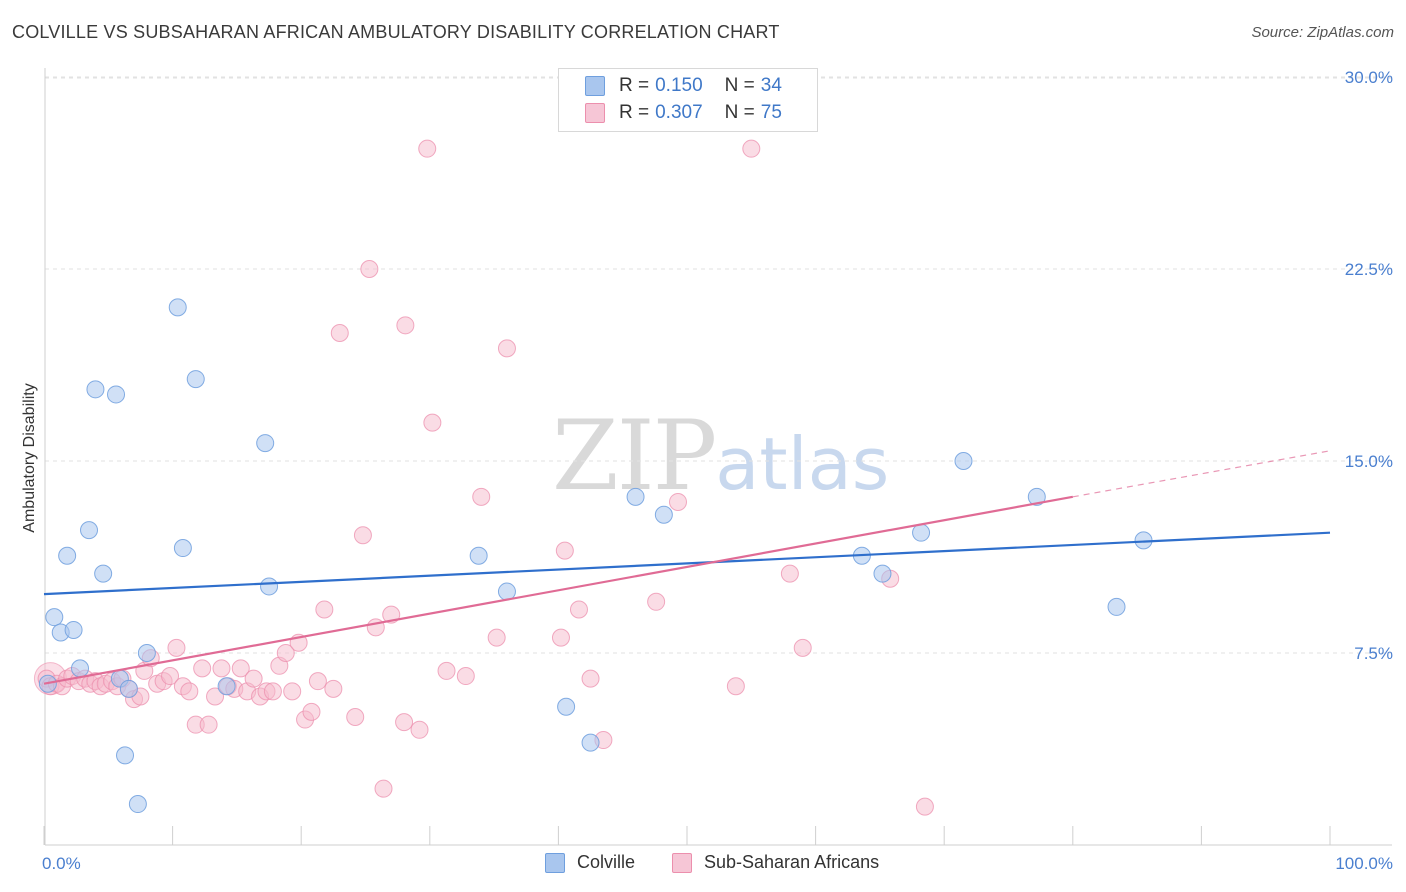 This screenshot has height=892, width=1406. I want to click on colville-trend-line, so click(687, 563).